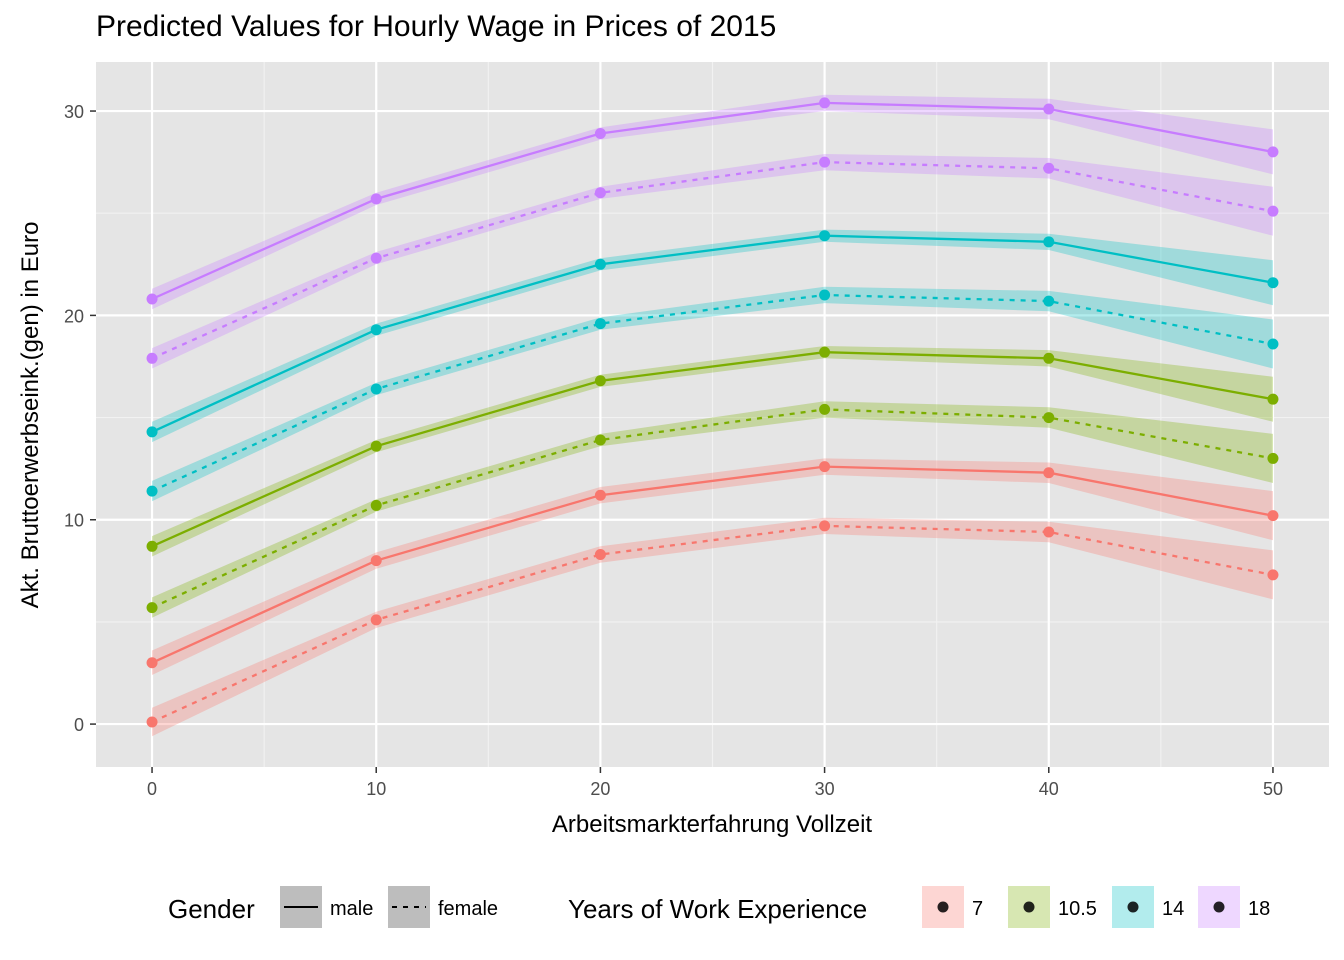  Describe the element at coordinates (211, 909) in the screenshot. I see `legend-gender-title: Gender` at that location.